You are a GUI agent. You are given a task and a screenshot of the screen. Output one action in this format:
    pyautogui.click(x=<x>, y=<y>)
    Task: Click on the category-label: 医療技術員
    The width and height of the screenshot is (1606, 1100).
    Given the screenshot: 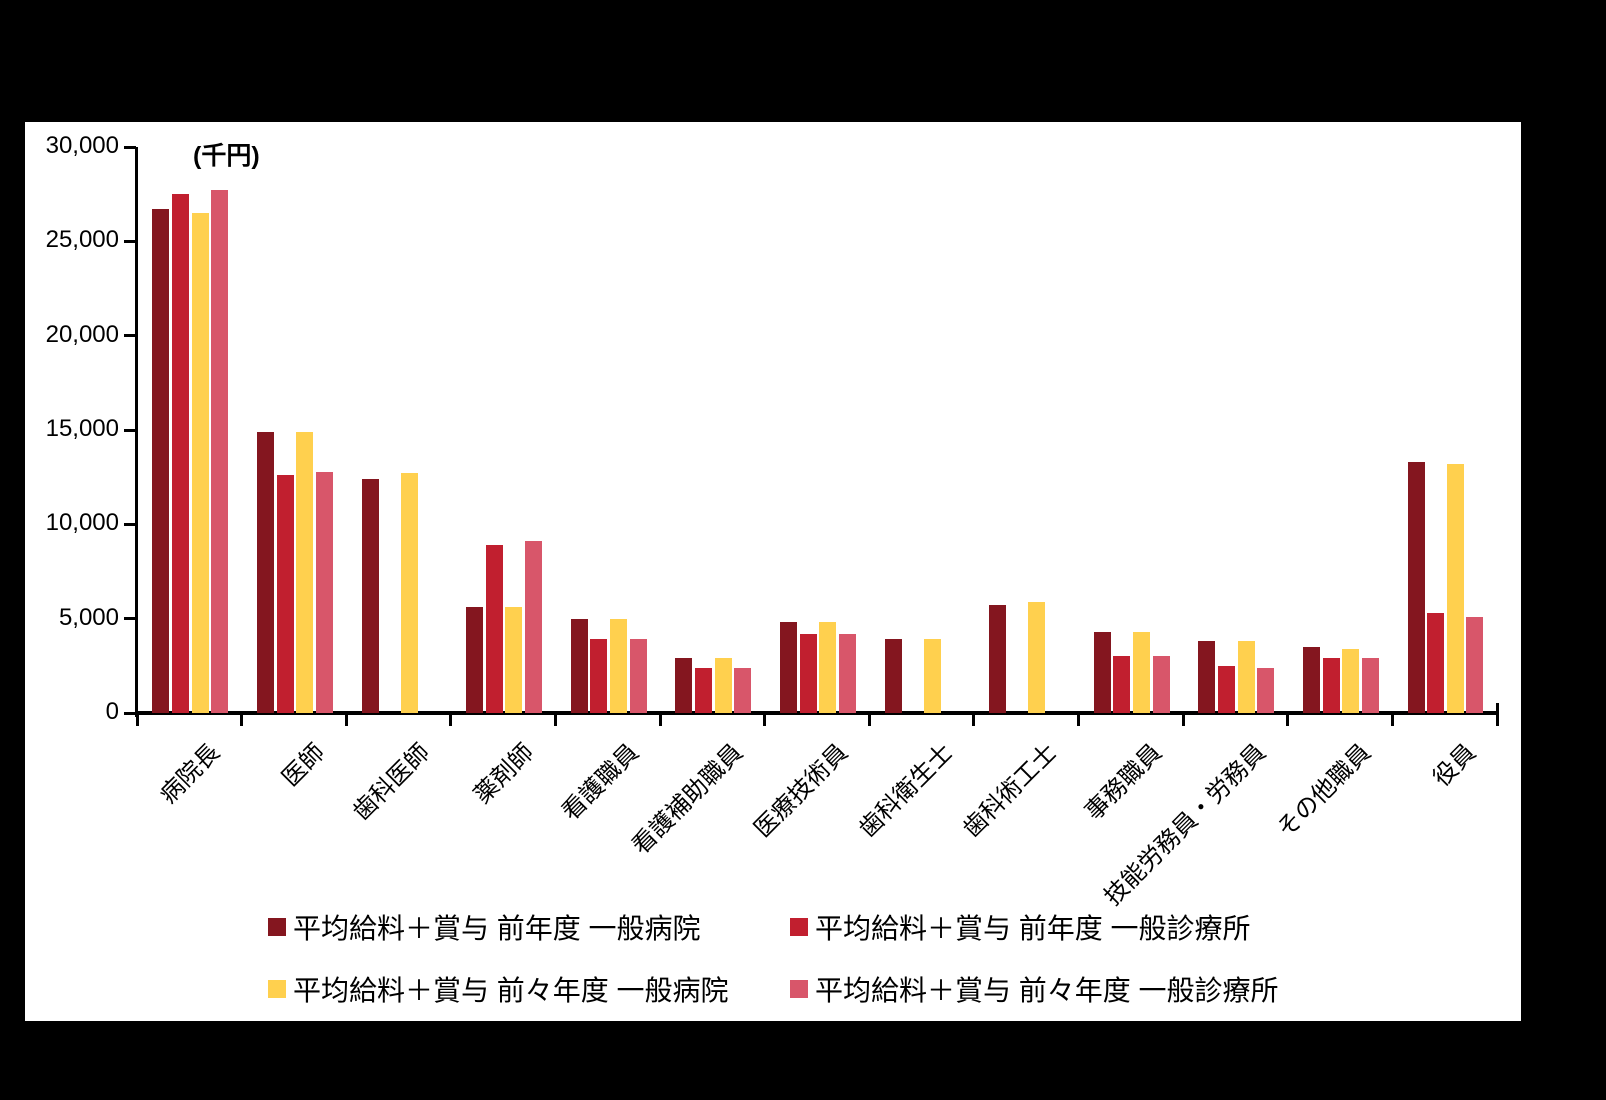 What is the action you would take?
    pyautogui.click(x=801, y=790)
    